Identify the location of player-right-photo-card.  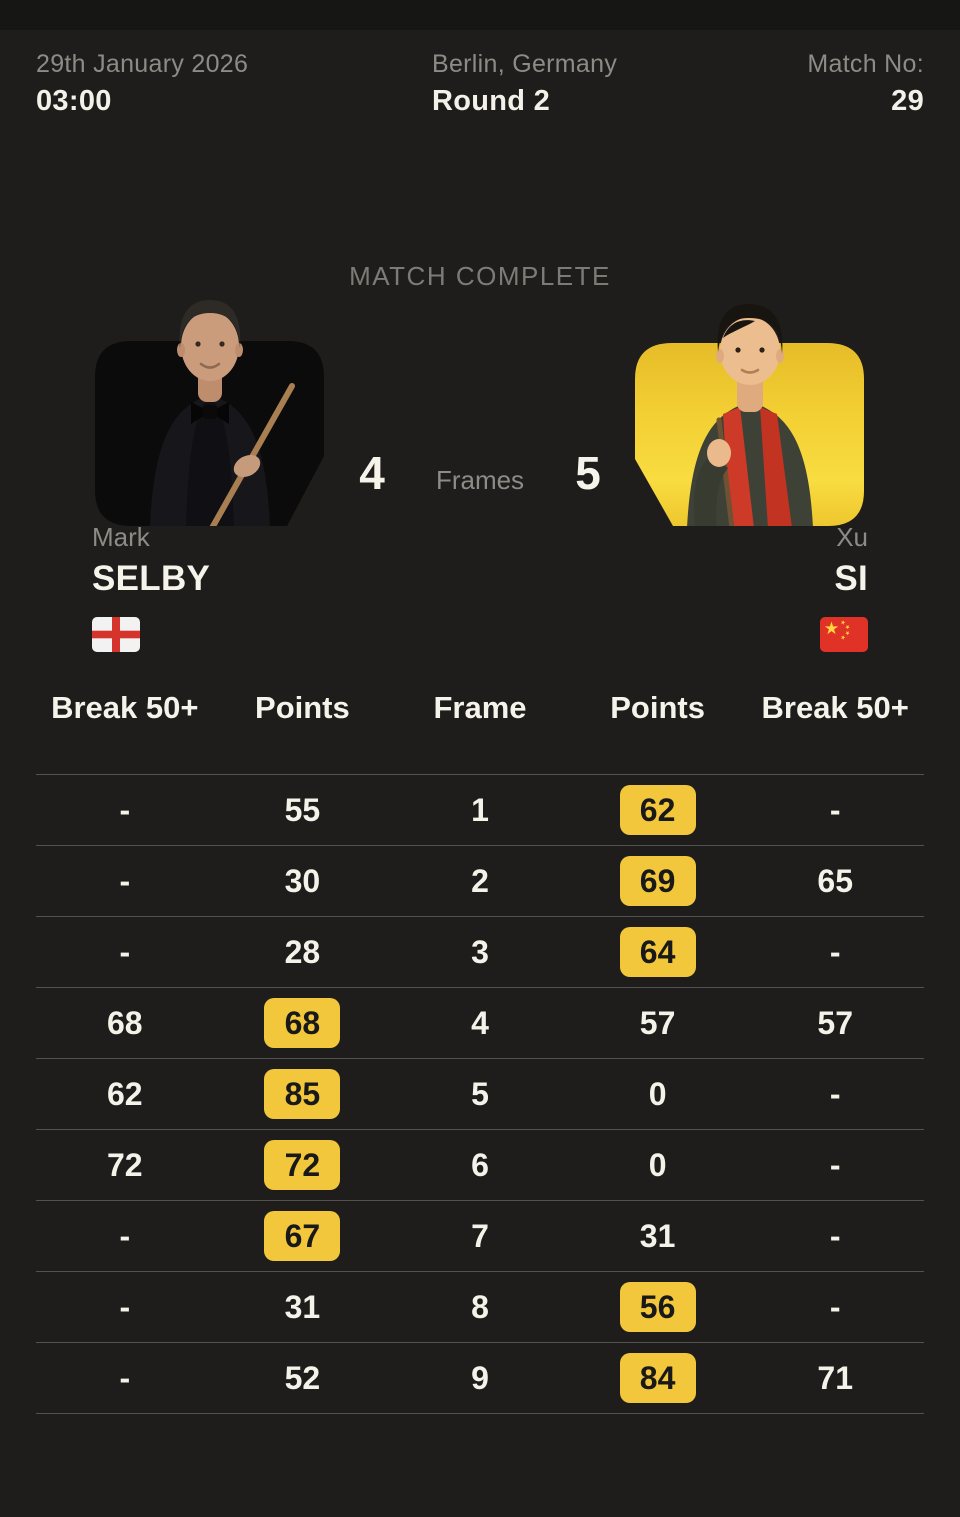
(750, 412).